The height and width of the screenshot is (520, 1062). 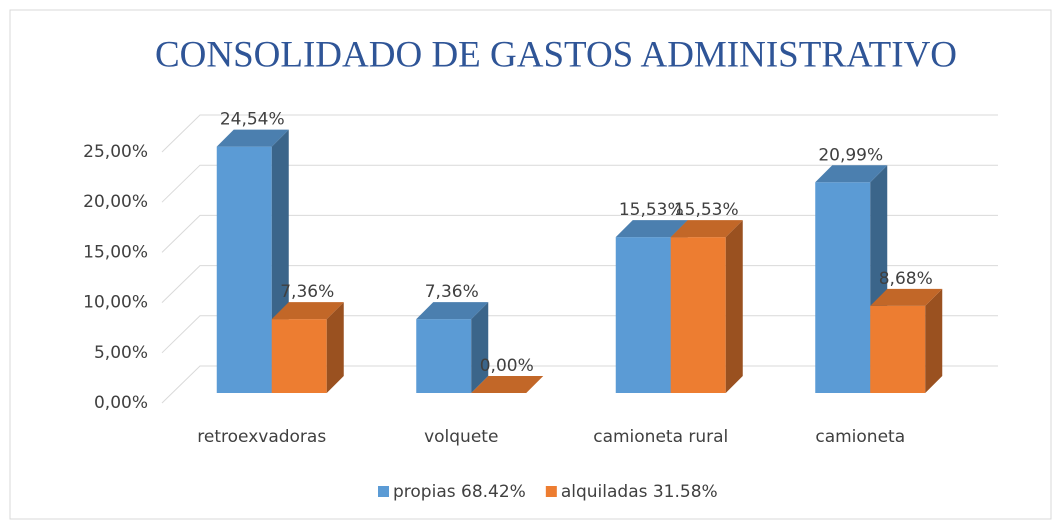 What do you see at coordinates (639, 492) in the screenshot?
I see `legend-label: alquiladas 31.58%` at bounding box center [639, 492].